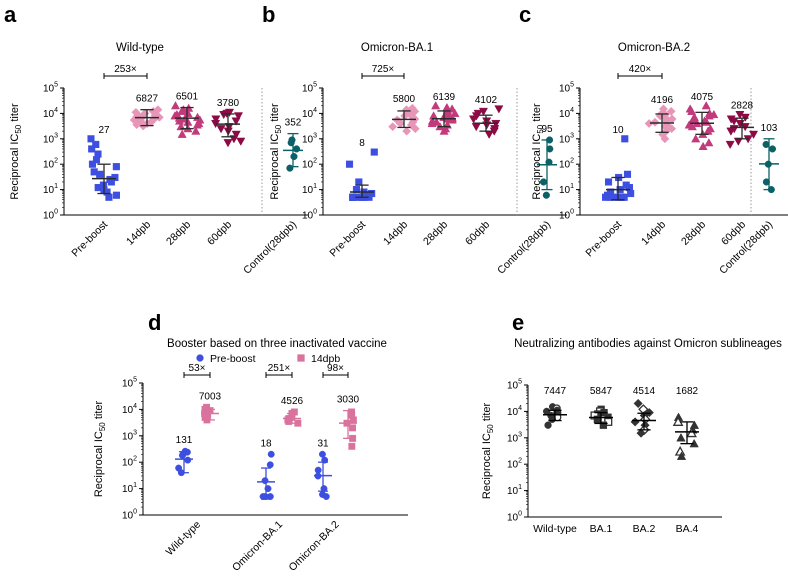 The height and width of the screenshot is (581, 788). I want to click on value-label: 3030, so click(348, 400).